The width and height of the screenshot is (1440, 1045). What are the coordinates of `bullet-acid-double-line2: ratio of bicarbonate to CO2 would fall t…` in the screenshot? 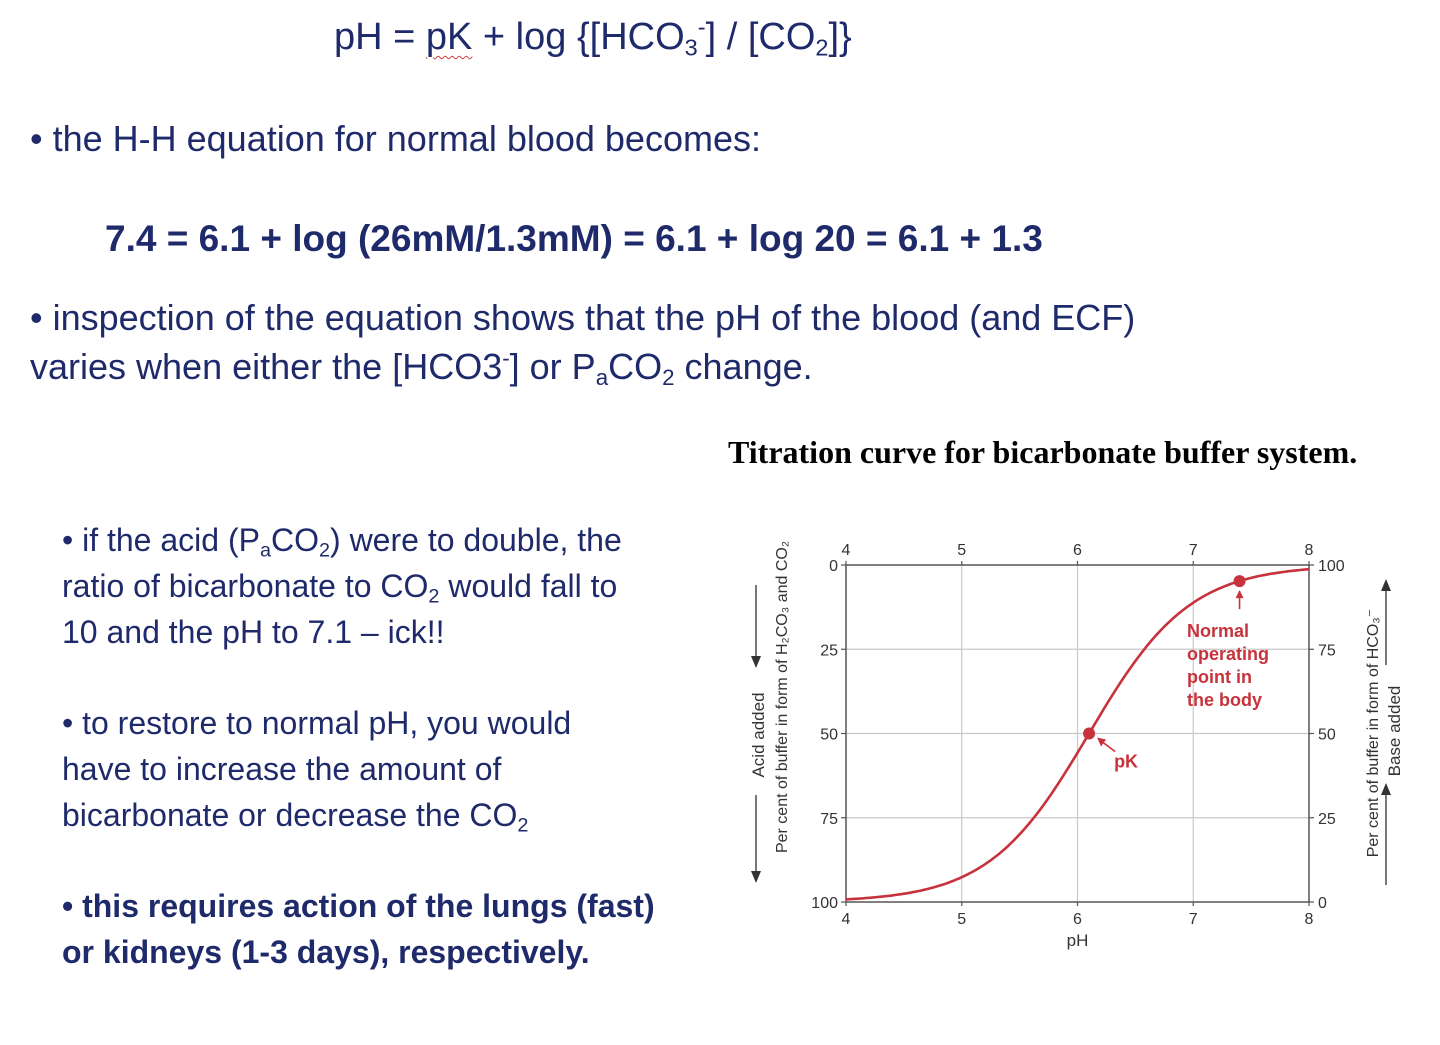 It's located at (340, 588).